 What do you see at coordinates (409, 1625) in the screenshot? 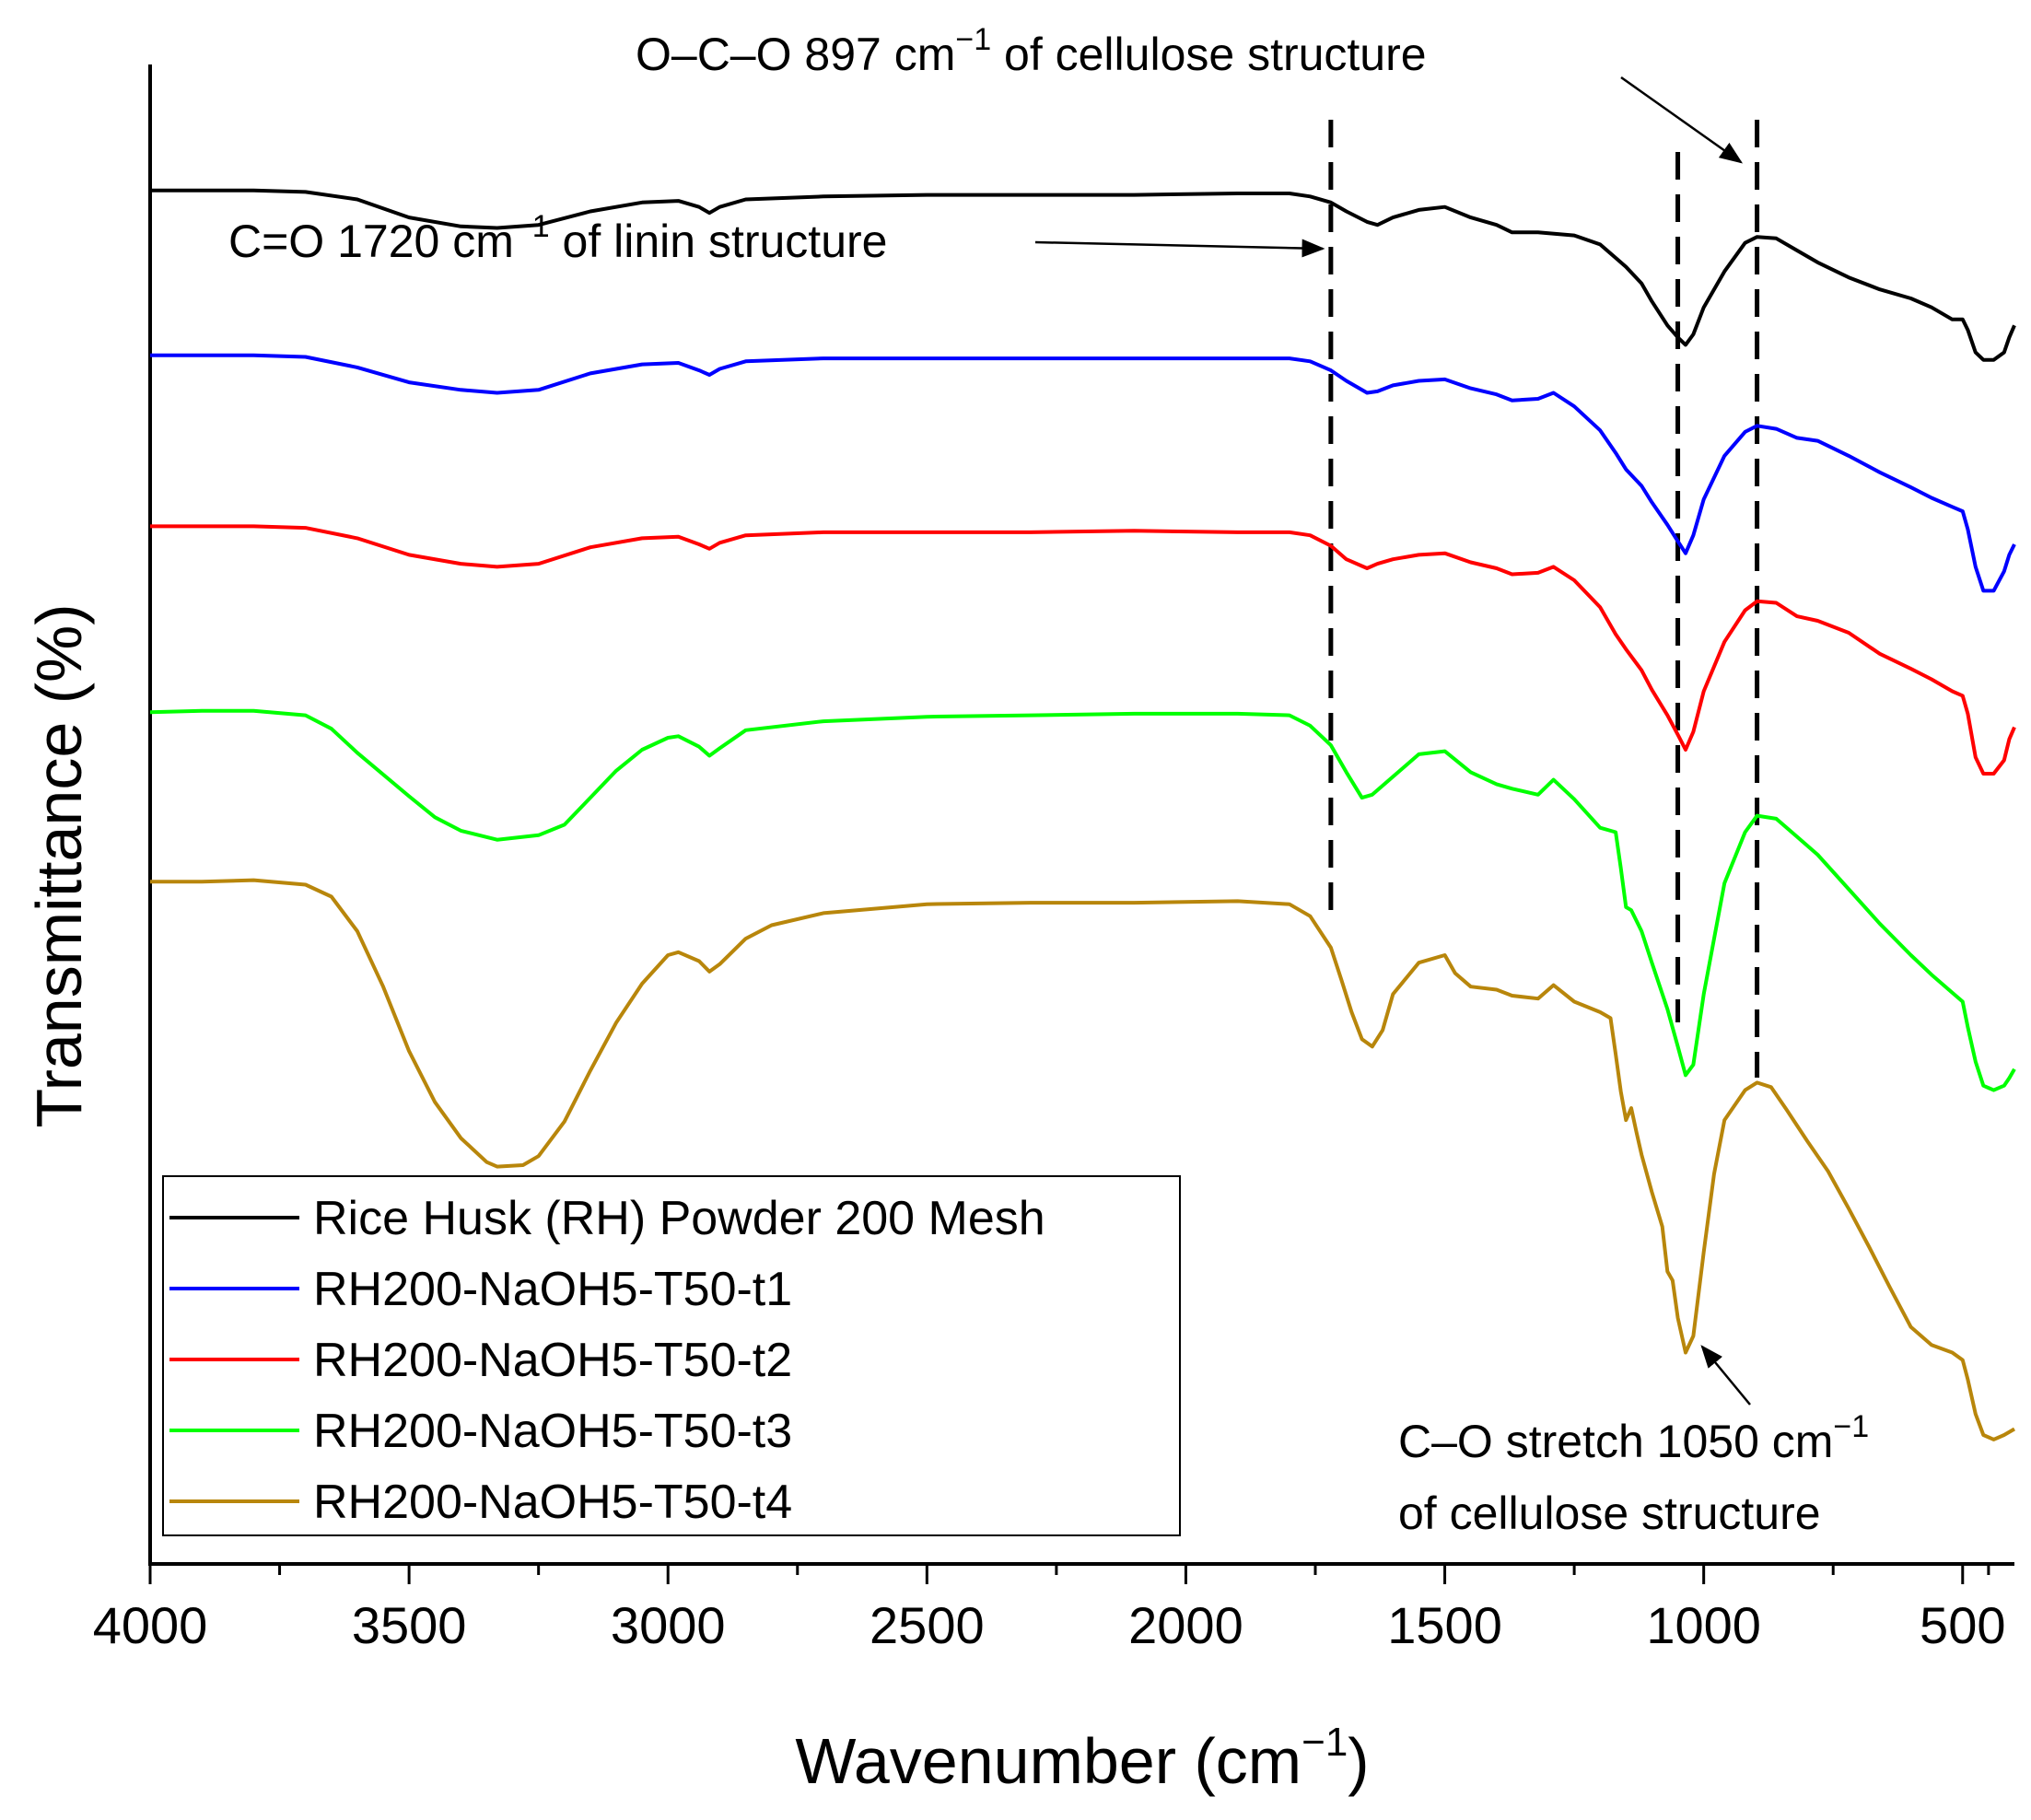
I see `x-tick-label: 3500` at bounding box center [409, 1625].